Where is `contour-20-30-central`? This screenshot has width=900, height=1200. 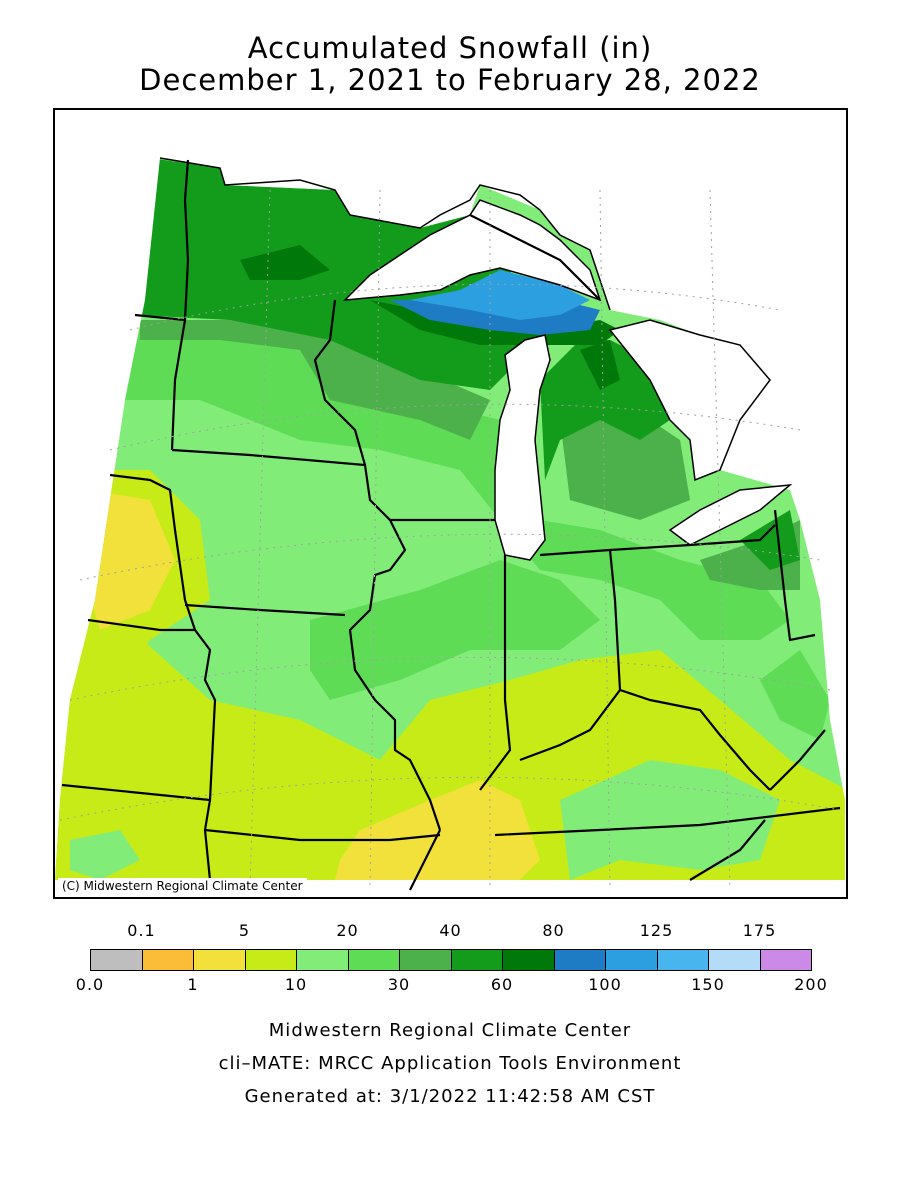 contour-20-30-central is located at coordinates (455, 630).